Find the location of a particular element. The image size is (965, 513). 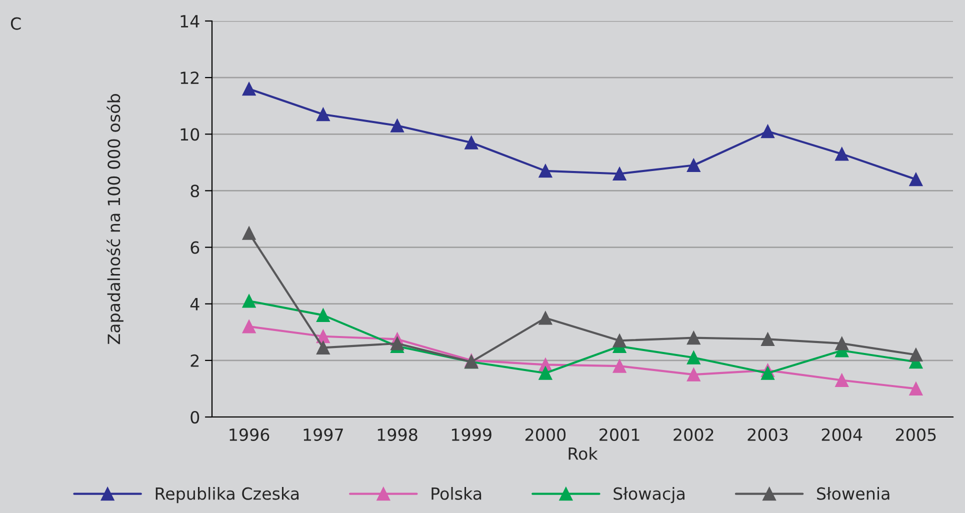

y-tick-label: 0 is located at coordinates (195, 417).